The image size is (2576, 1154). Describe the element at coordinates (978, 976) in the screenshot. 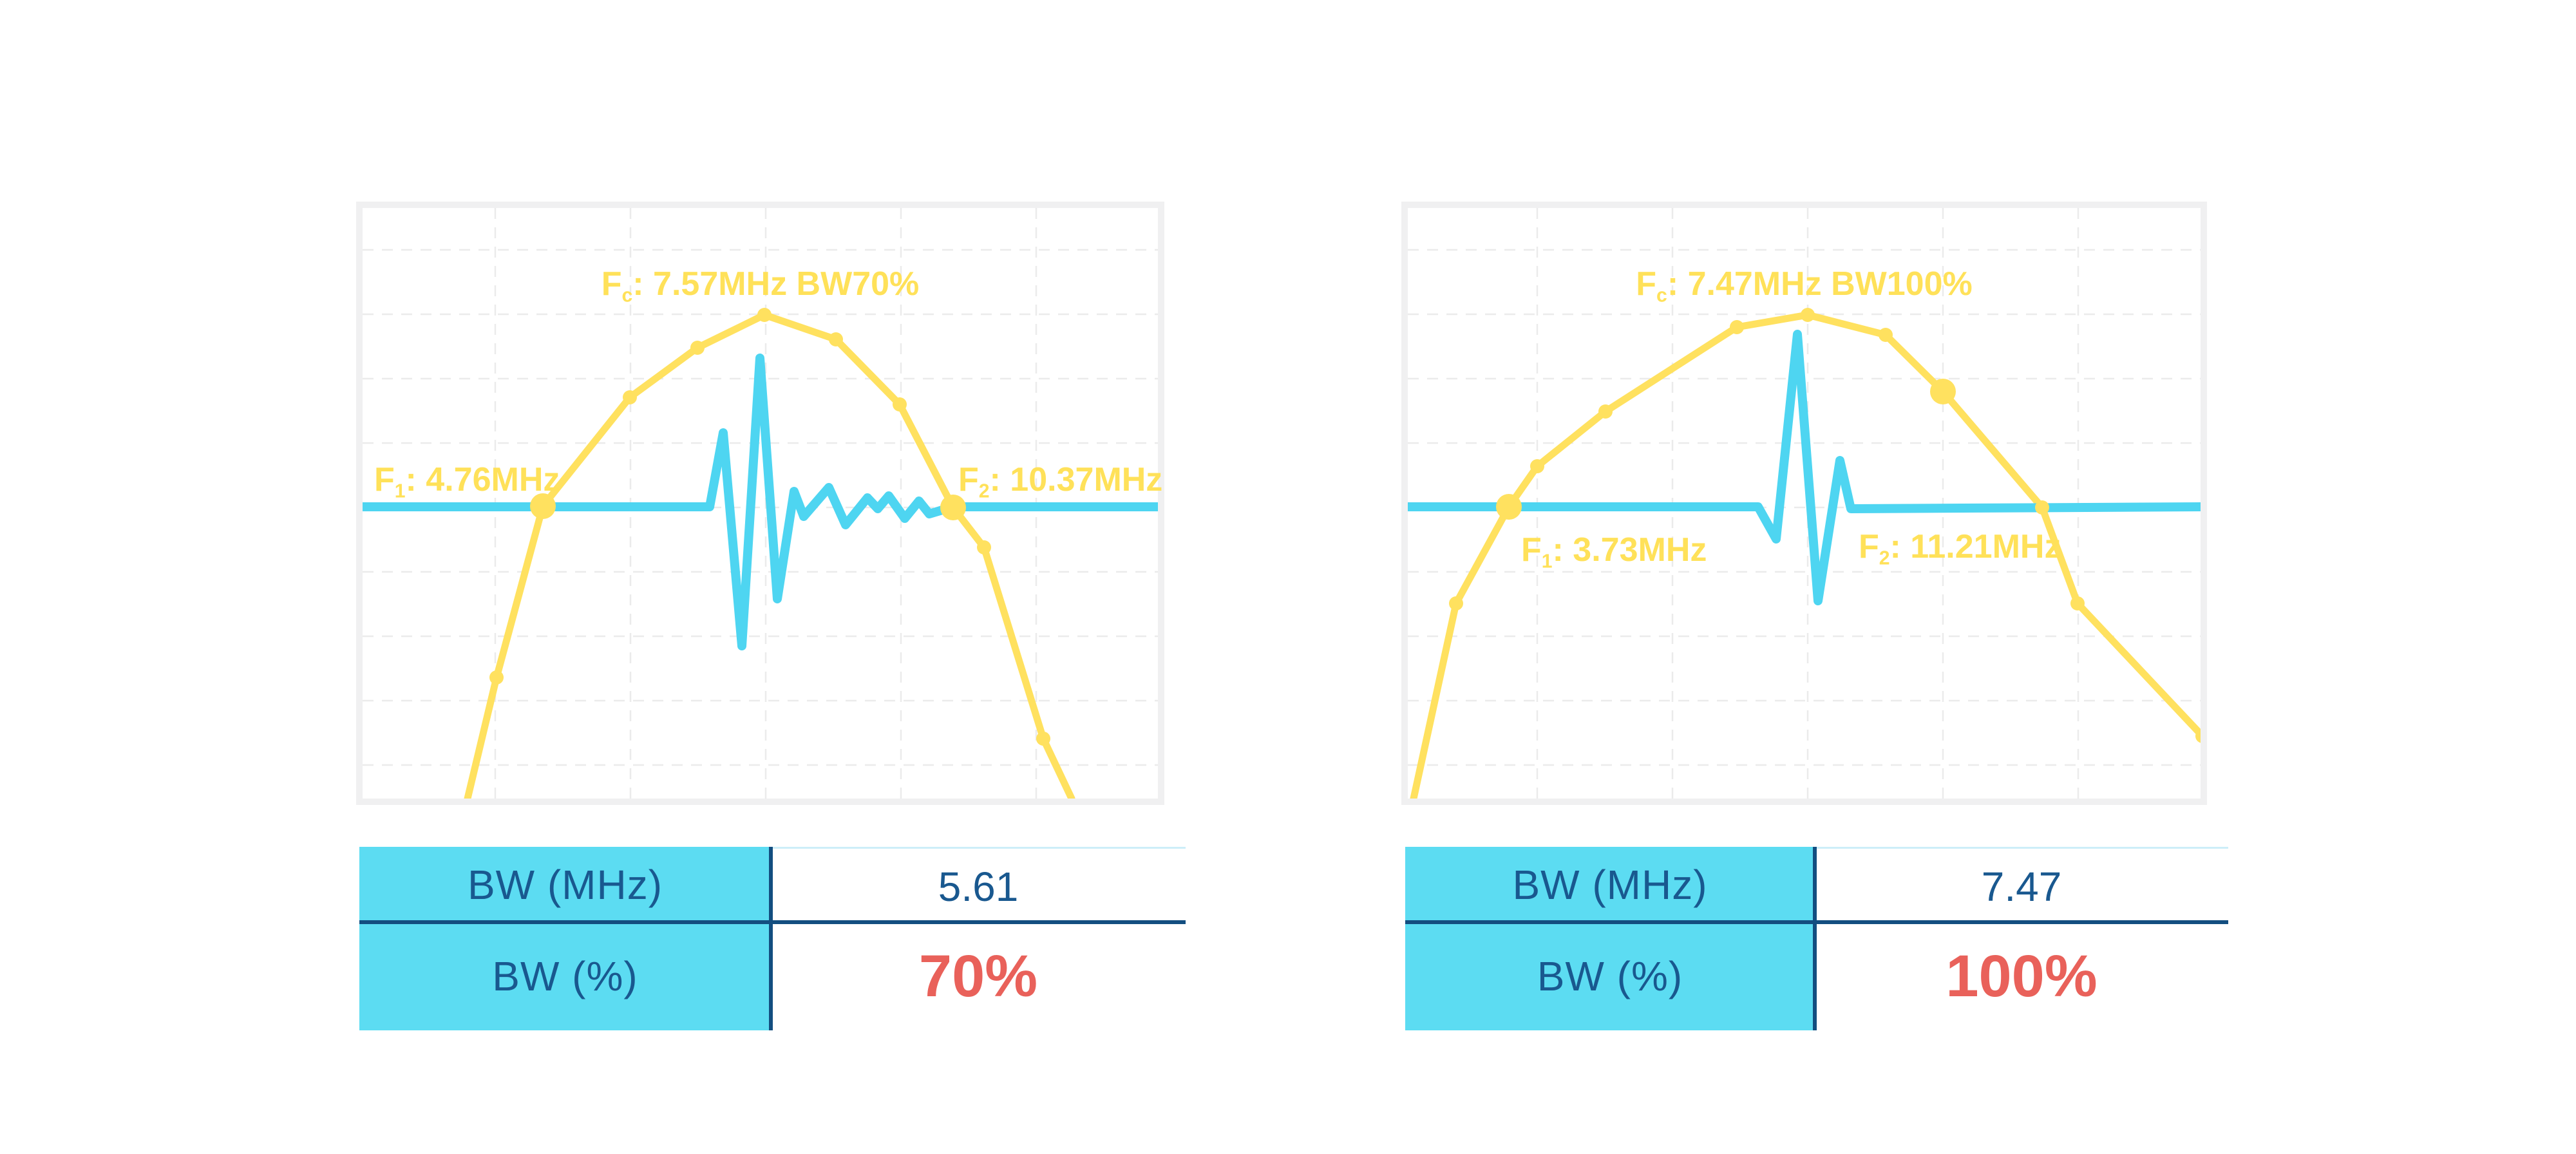

I see `bw-pct-value: 70%` at that location.